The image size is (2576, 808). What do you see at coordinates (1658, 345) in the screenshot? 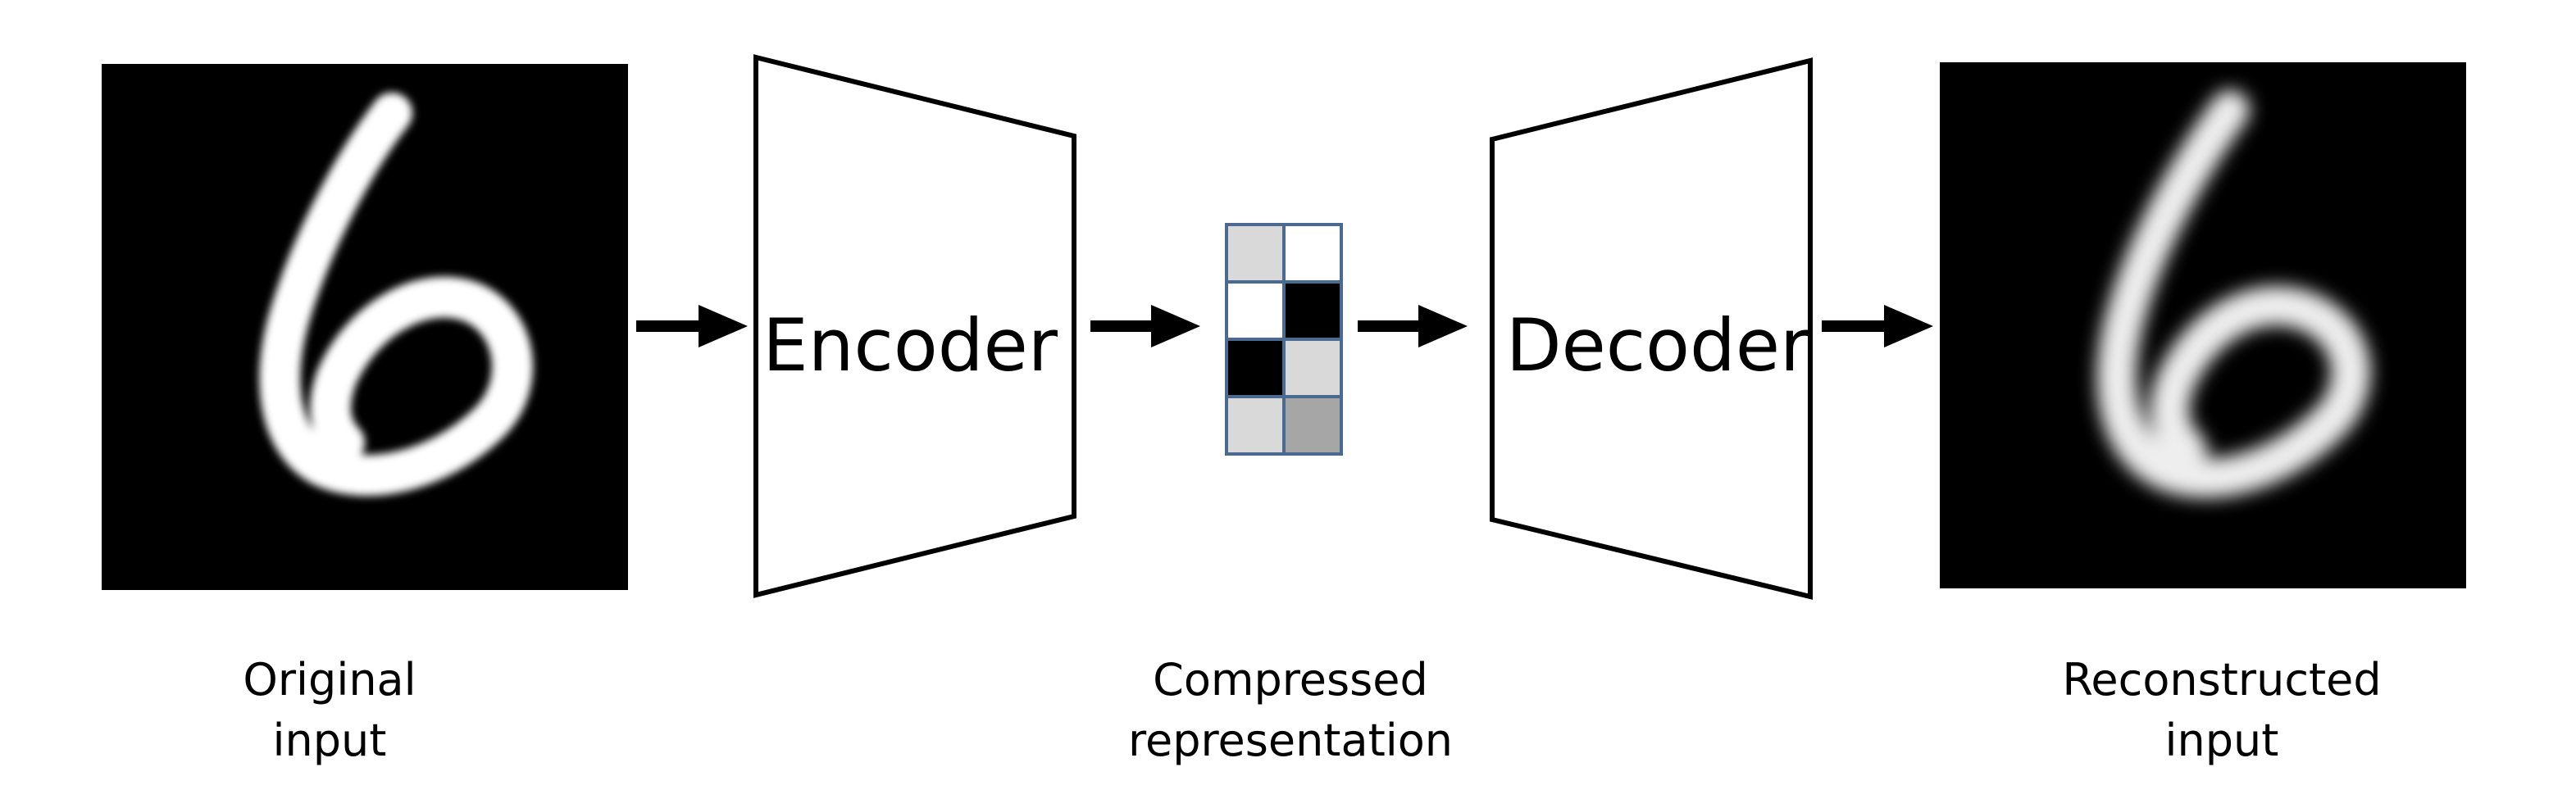
I see `decoder-label: Decoder` at bounding box center [1658, 345].